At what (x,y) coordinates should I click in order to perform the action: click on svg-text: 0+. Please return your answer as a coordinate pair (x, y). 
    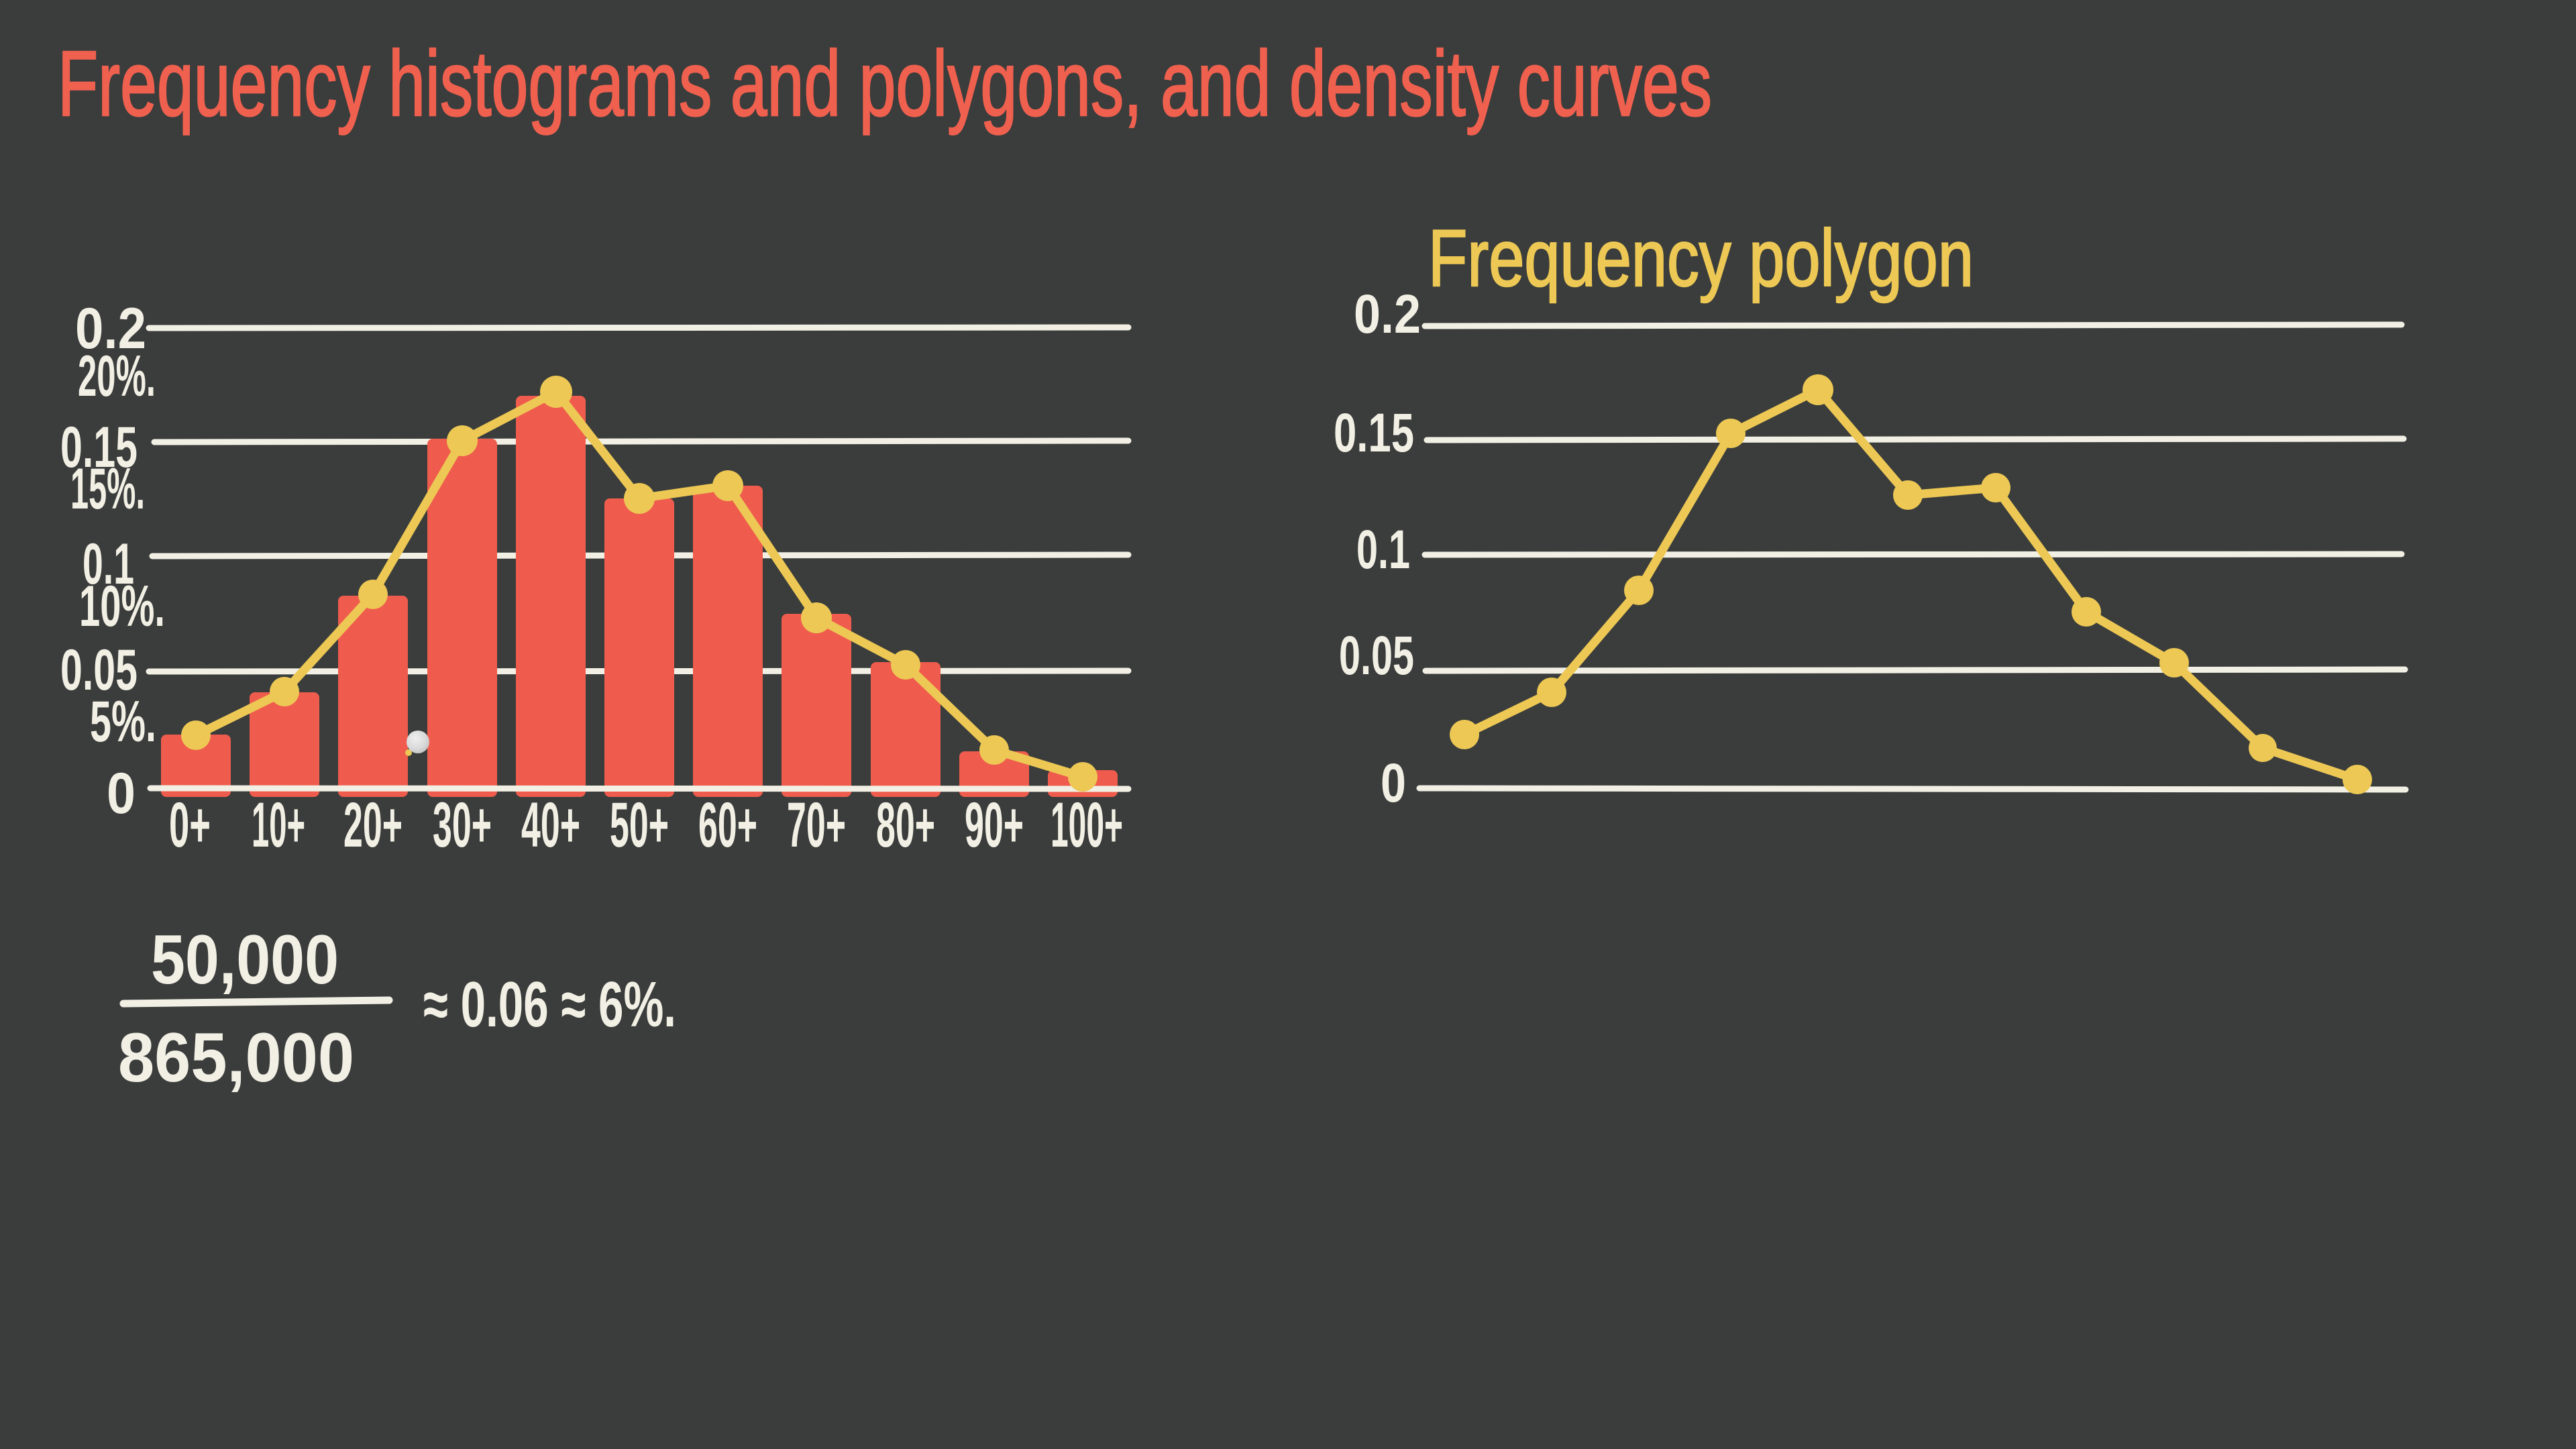
    Looking at the image, I should click on (190, 825).